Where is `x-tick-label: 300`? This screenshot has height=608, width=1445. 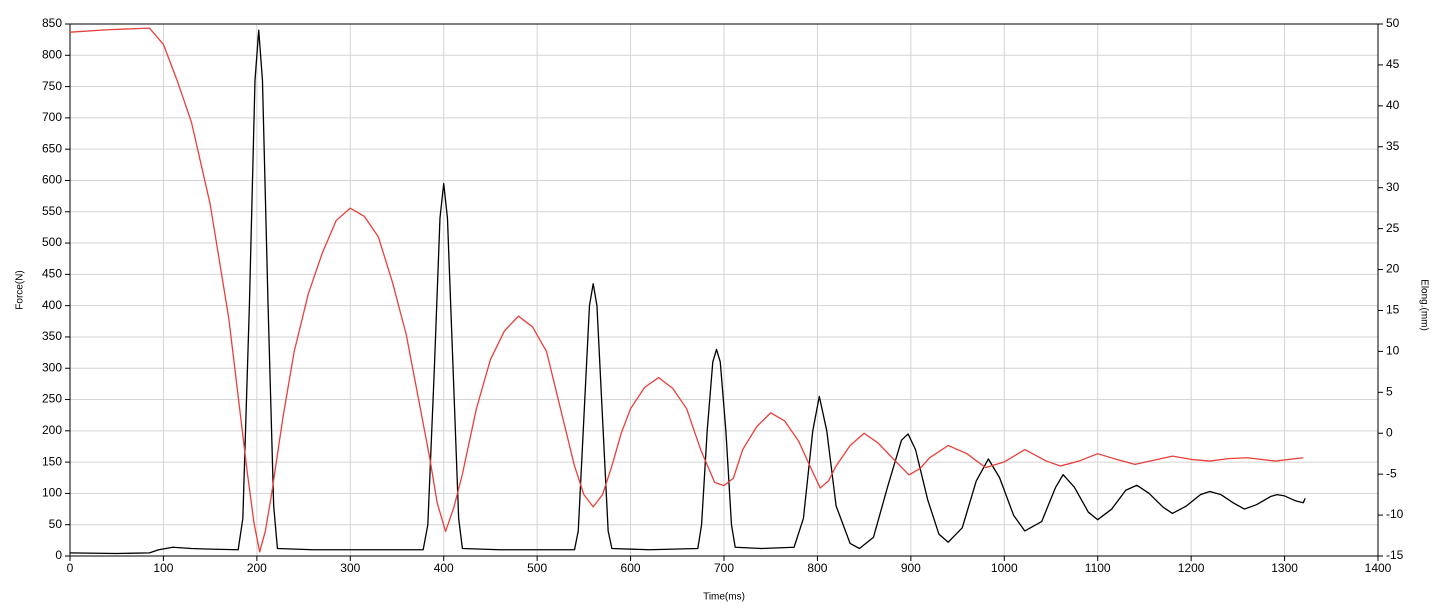
x-tick-label: 300 is located at coordinates (350, 568).